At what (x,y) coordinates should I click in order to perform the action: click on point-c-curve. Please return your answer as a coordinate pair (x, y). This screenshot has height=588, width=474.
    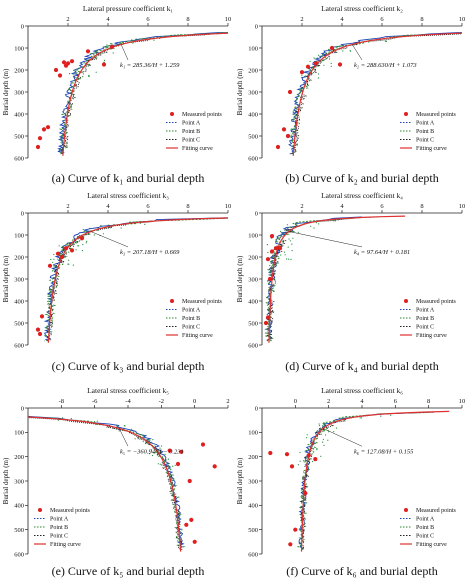
    Looking at the image, I should click on (376, 94).